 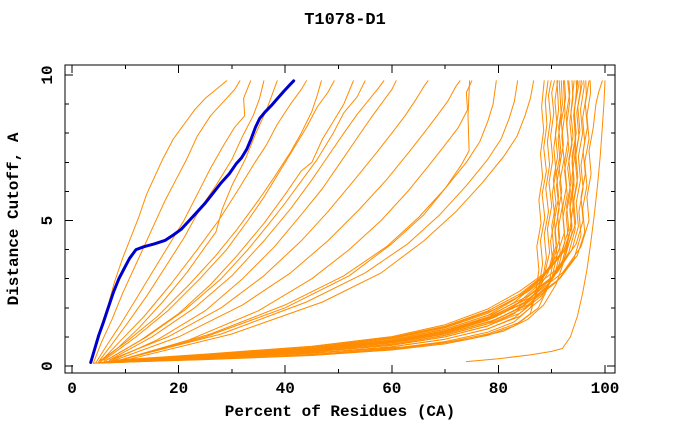 What do you see at coordinates (48, 366) in the screenshot?
I see `y-tick-label: 0` at bounding box center [48, 366].